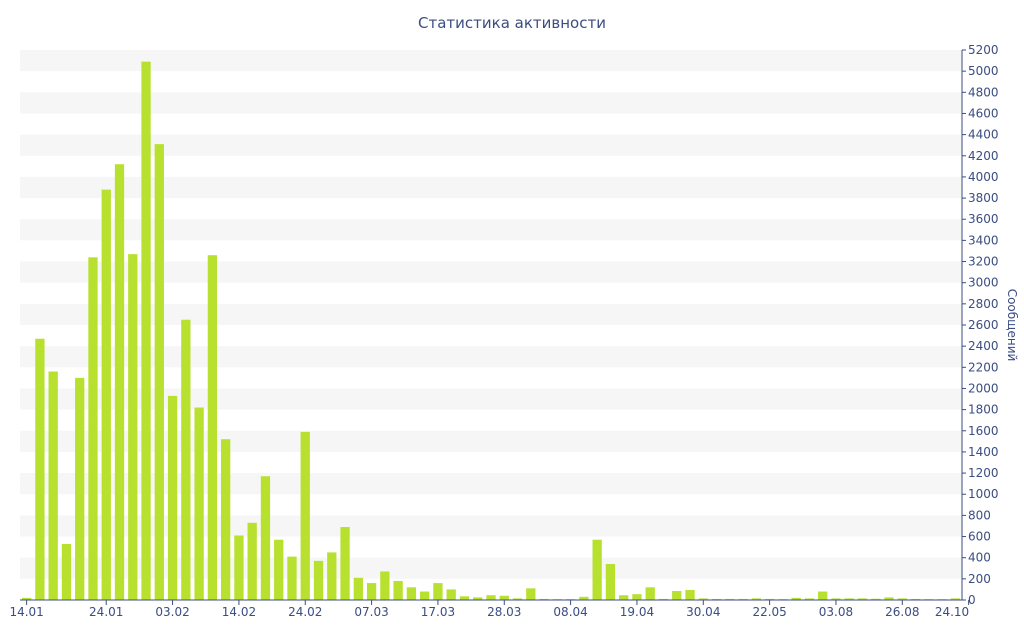  Describe the element at coordinates (106, 612) in the screenshot. I see `x-tick-label: 24.01` at that location.